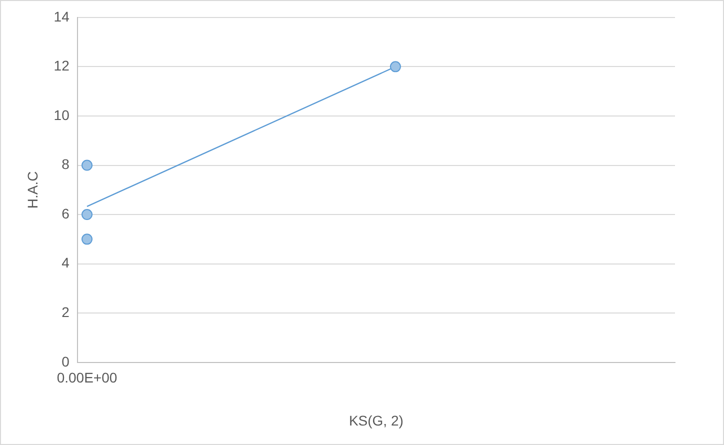 Image resolution: width=724 pixels, height=445 pixels. I want to click on y-tick-label: 14, so click(62, 16).